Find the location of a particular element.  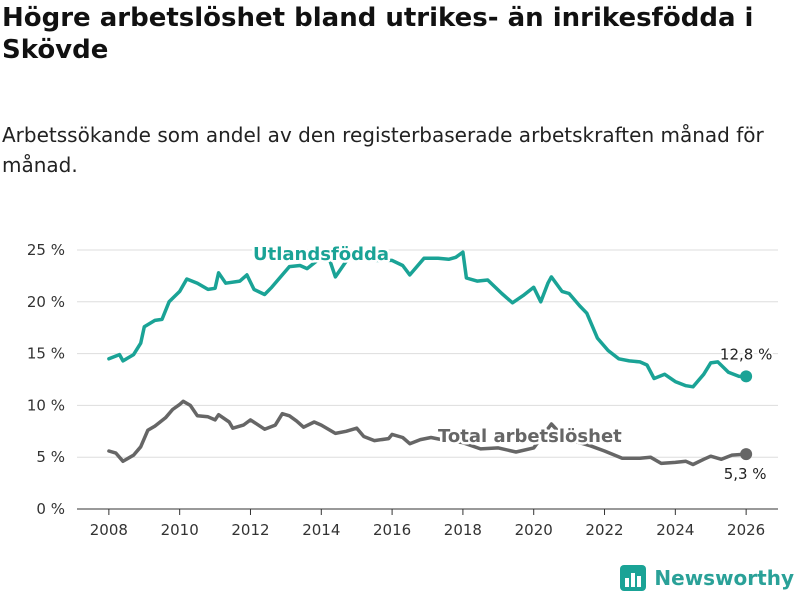

y-tick-label: 20 % is located at coordinates (46, 302).